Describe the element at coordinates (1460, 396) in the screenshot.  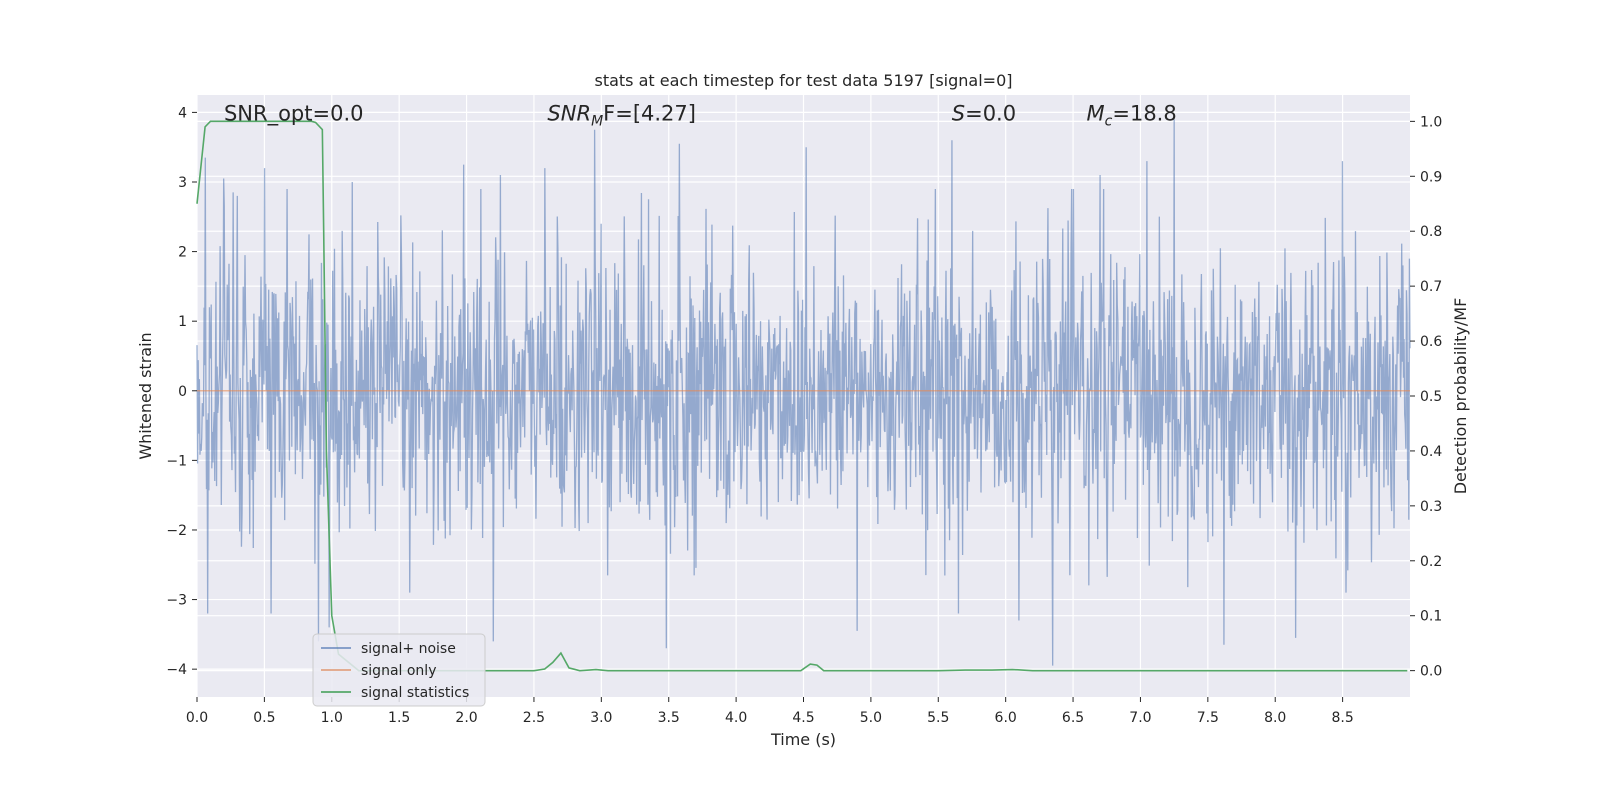
I see `y-axis-right-label: Detection probability/MF` at that location.